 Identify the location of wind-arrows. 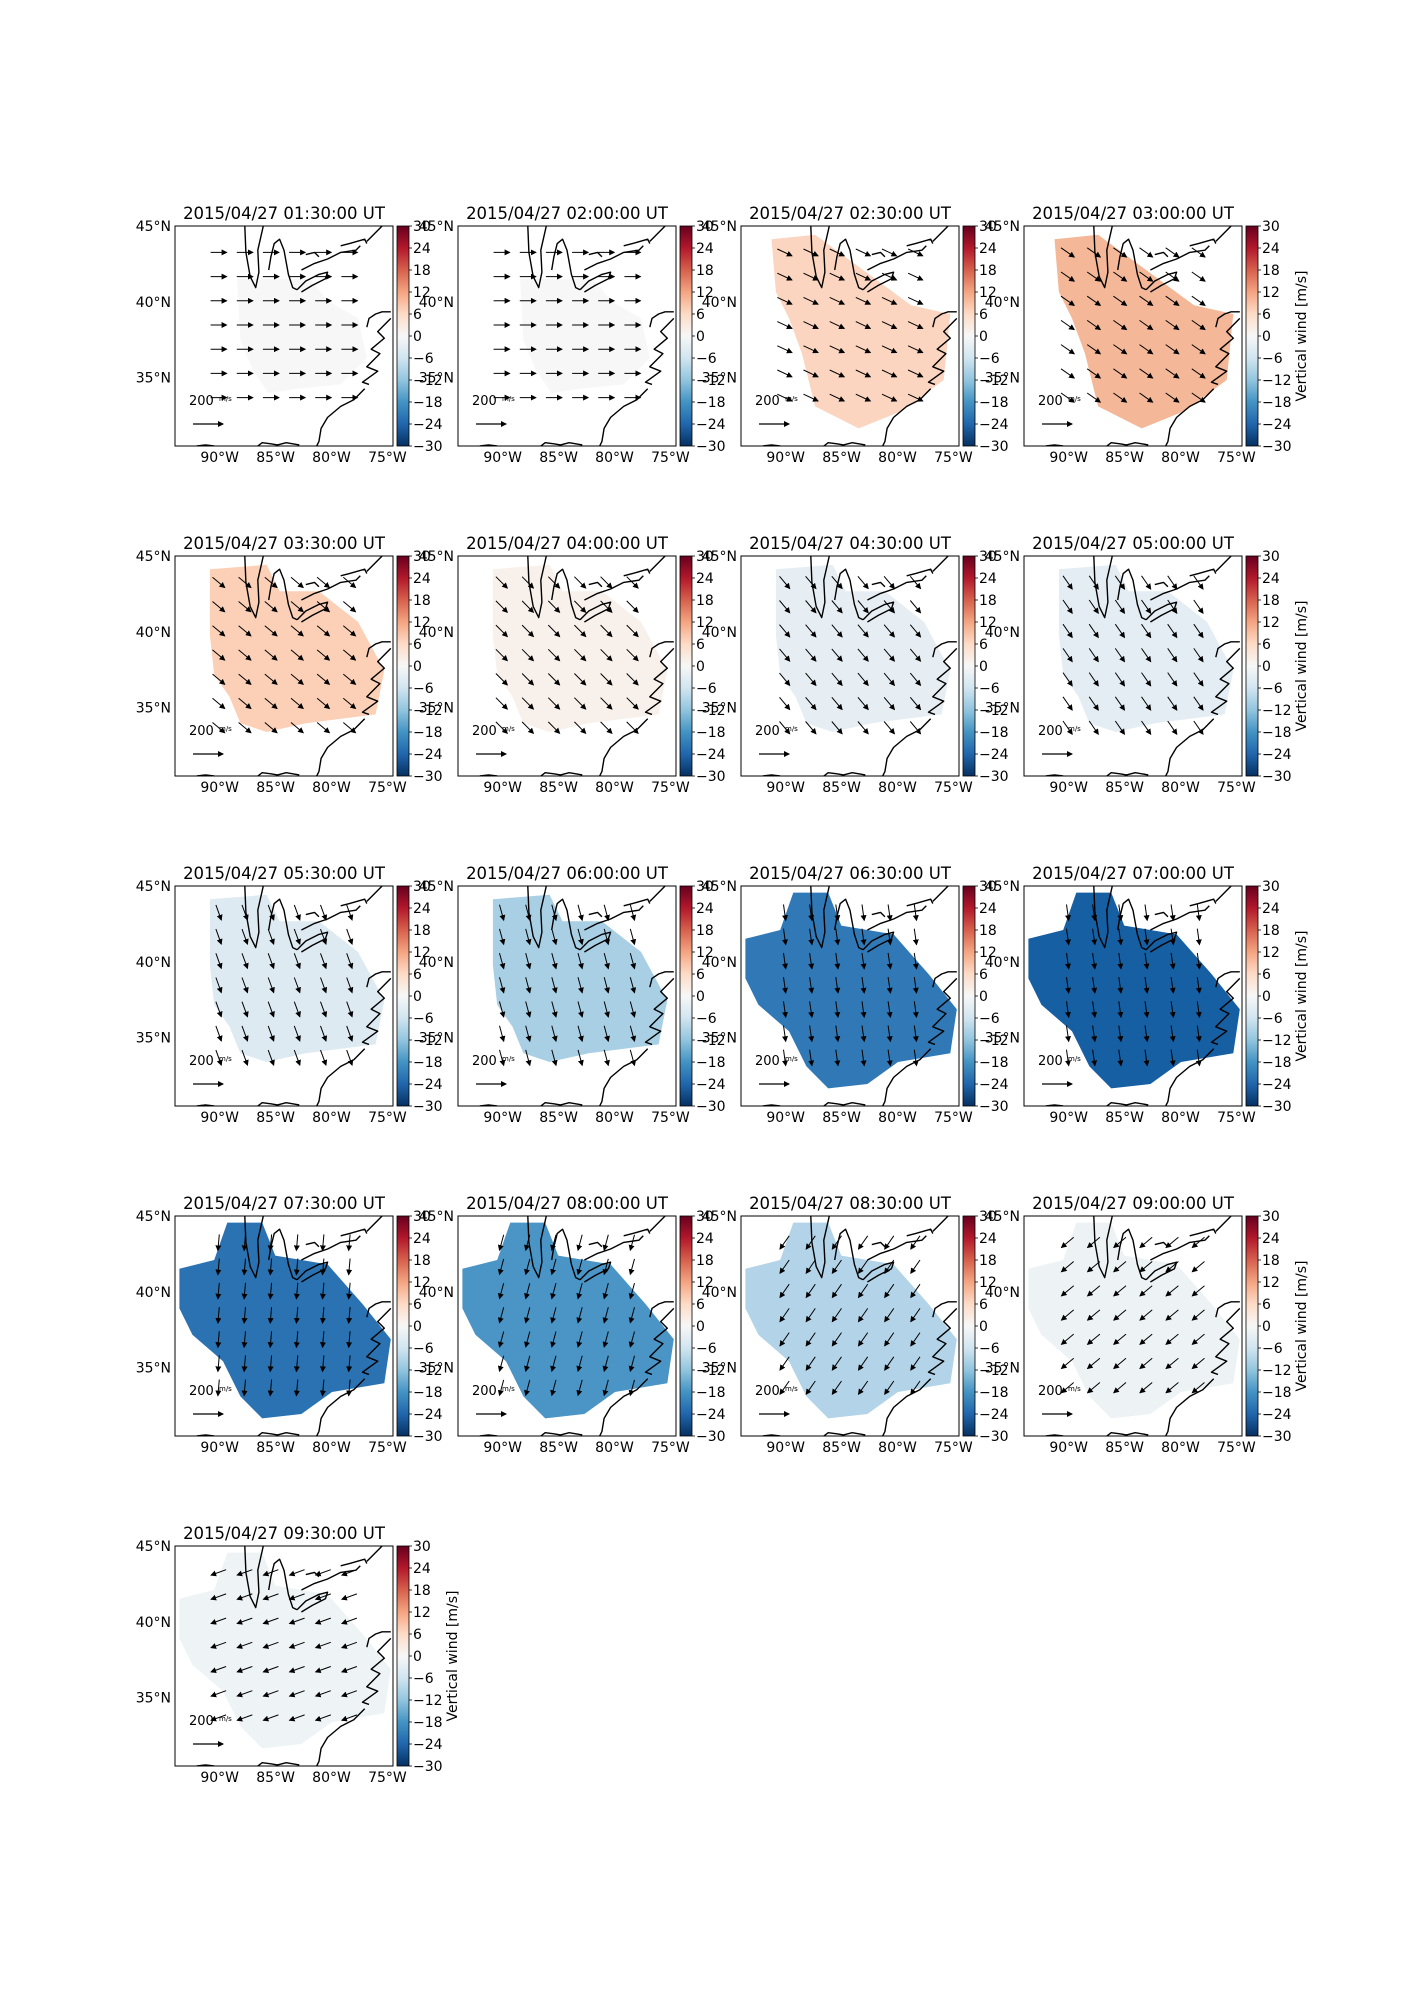
(1133, 985).